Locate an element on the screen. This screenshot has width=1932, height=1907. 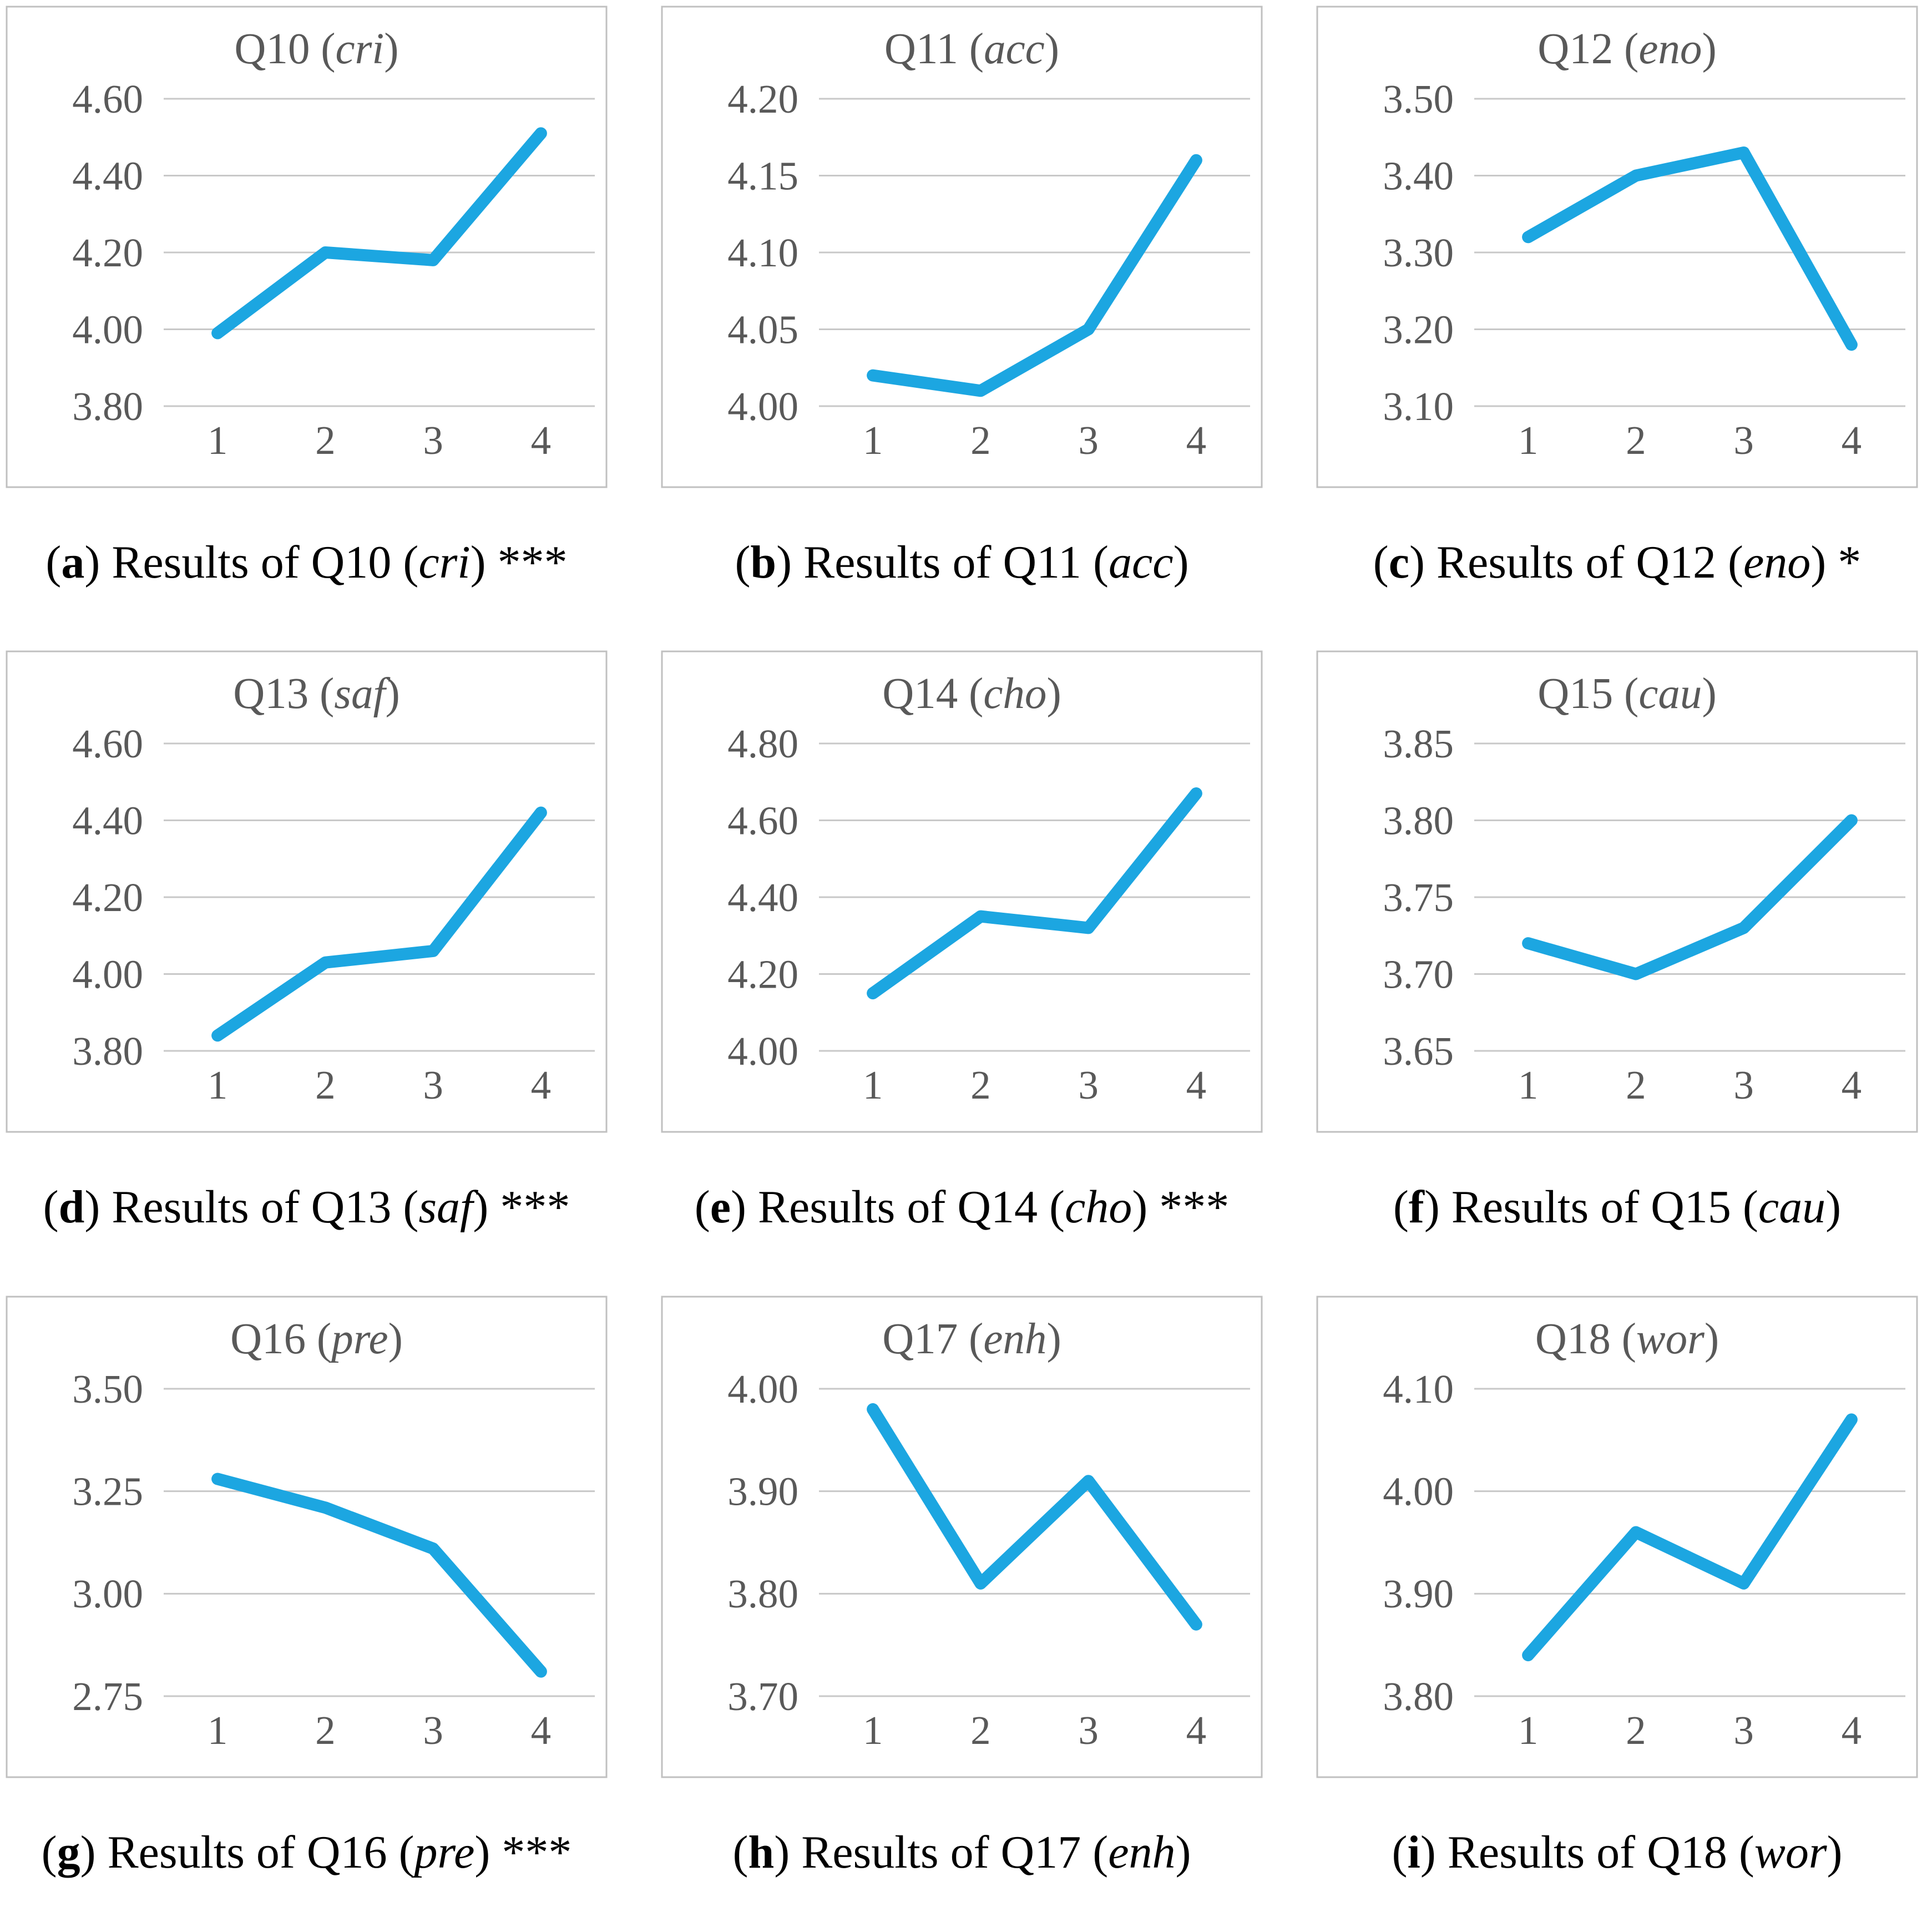
caption-body: Results of Q18 is located at coordinates (1587, 1852).